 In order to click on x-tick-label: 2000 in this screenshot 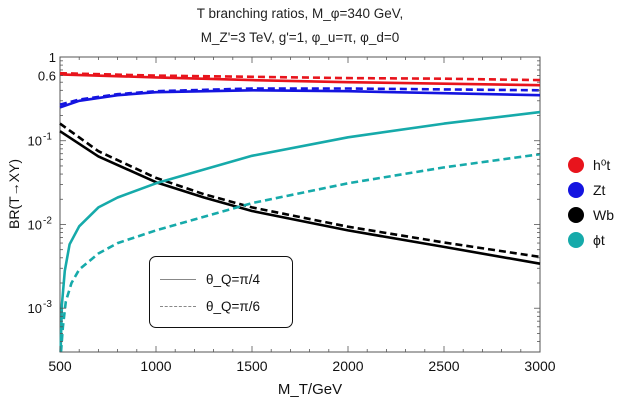, I will do `click(347, 366)`.